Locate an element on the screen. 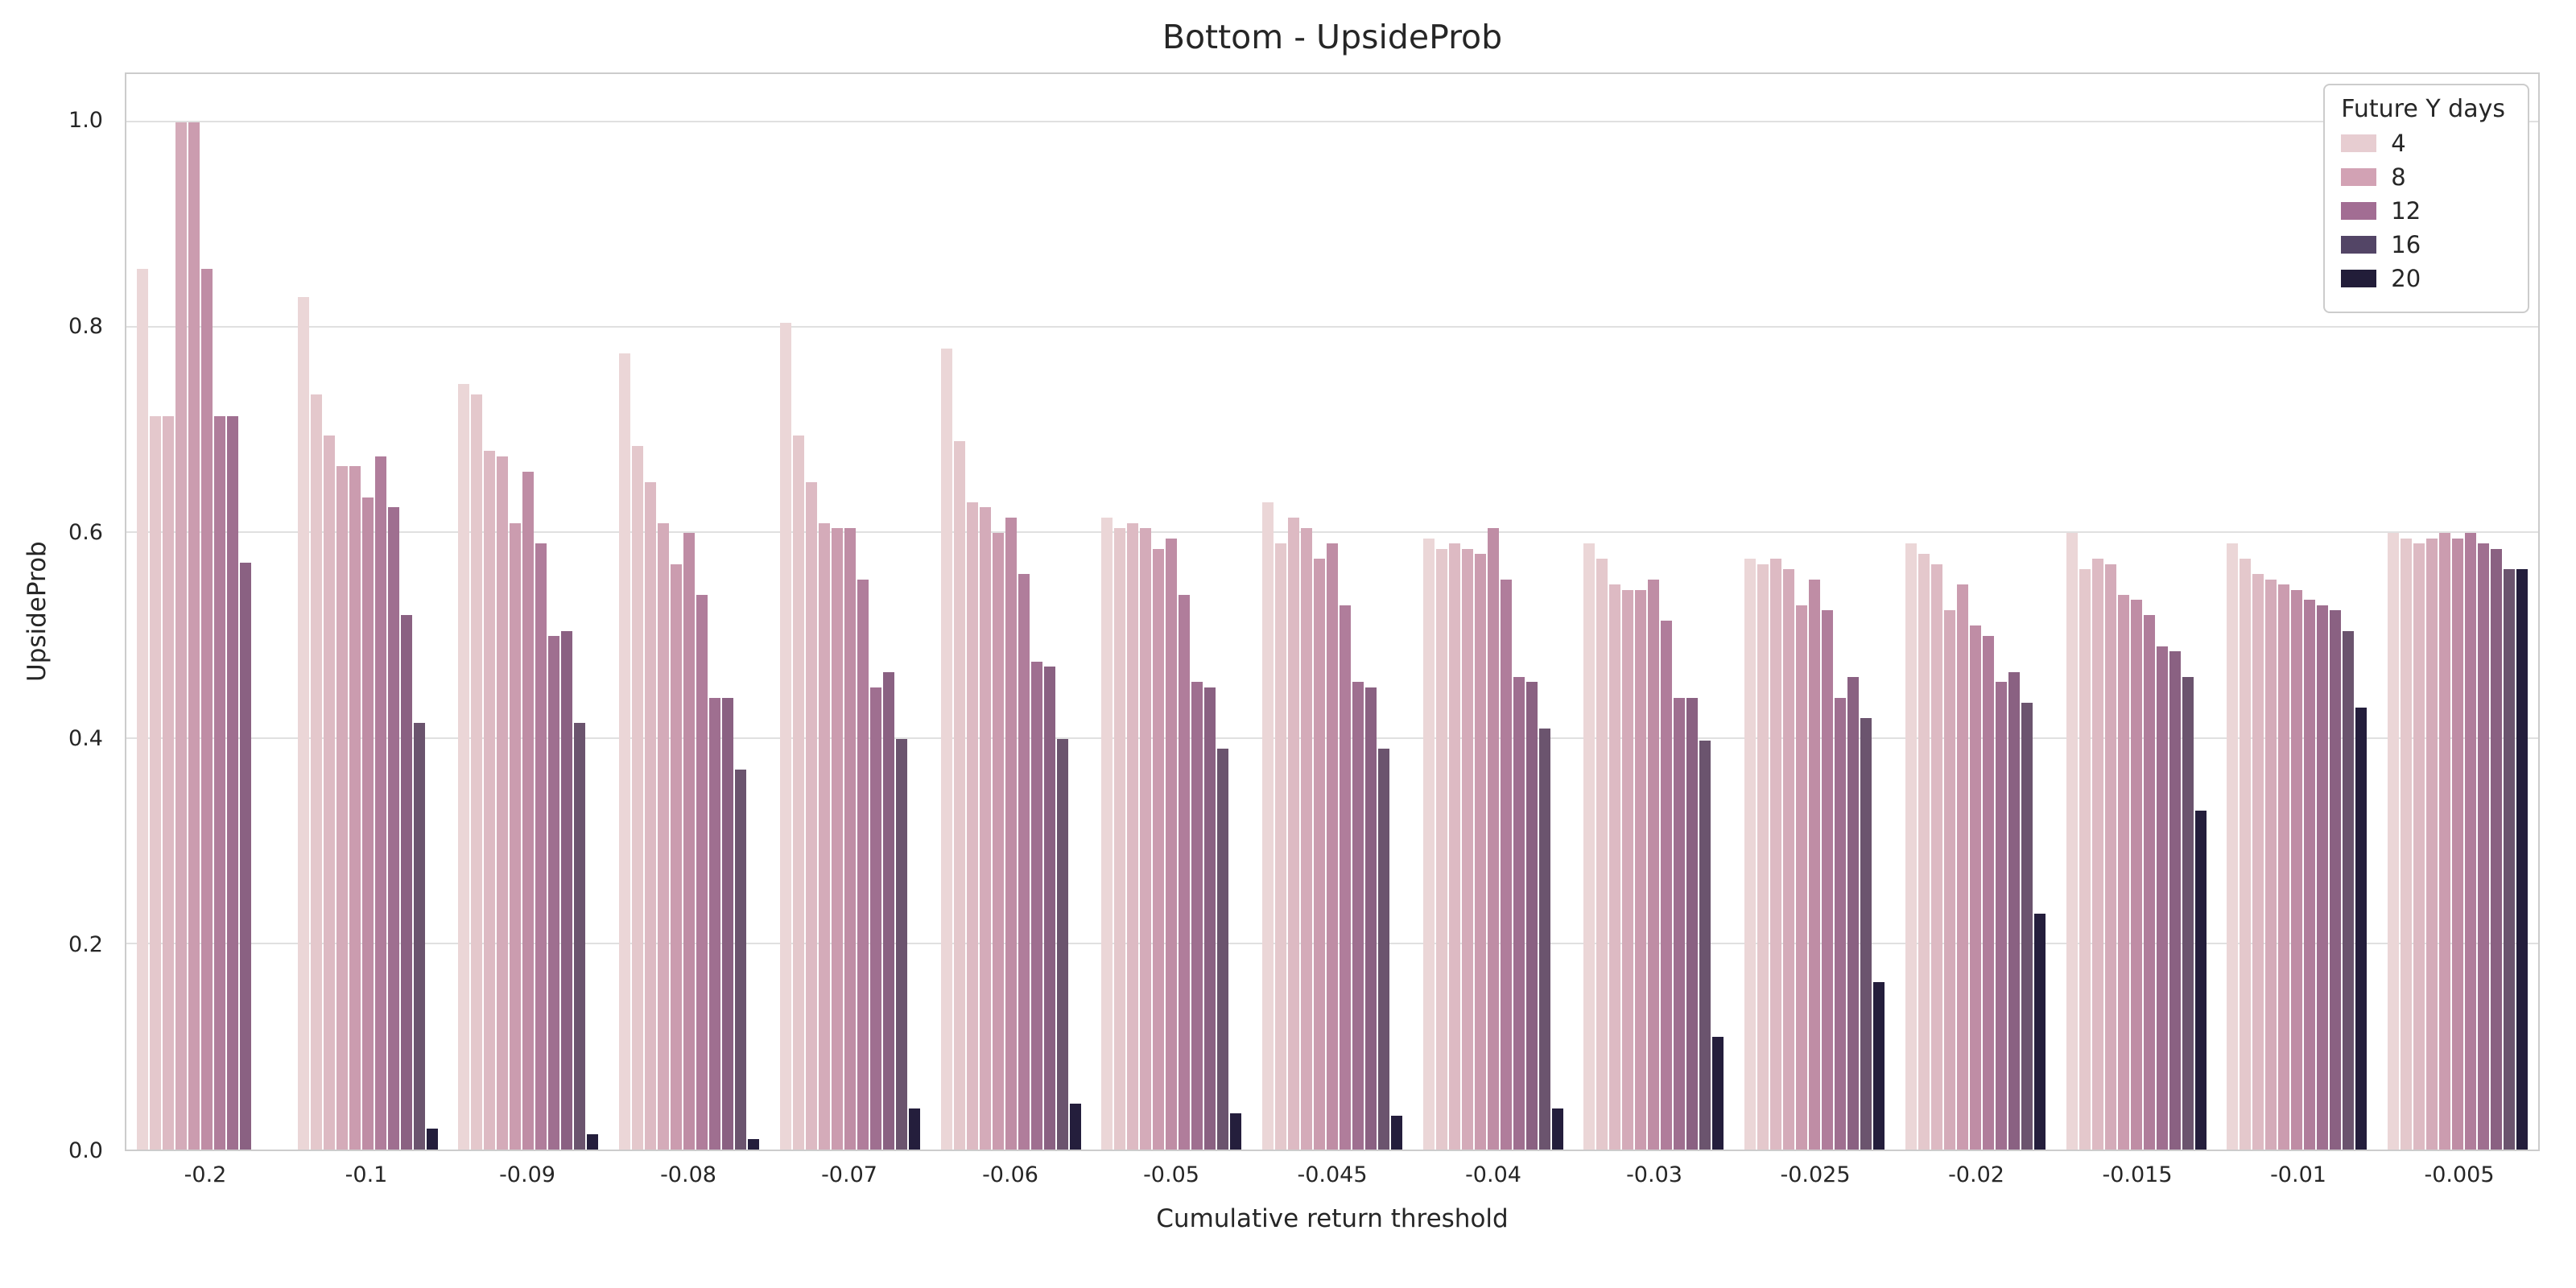 The width and height of the screenshot is (2576, 1288). x-tick-label: -0.07 is located at coordinates (849, 1174).